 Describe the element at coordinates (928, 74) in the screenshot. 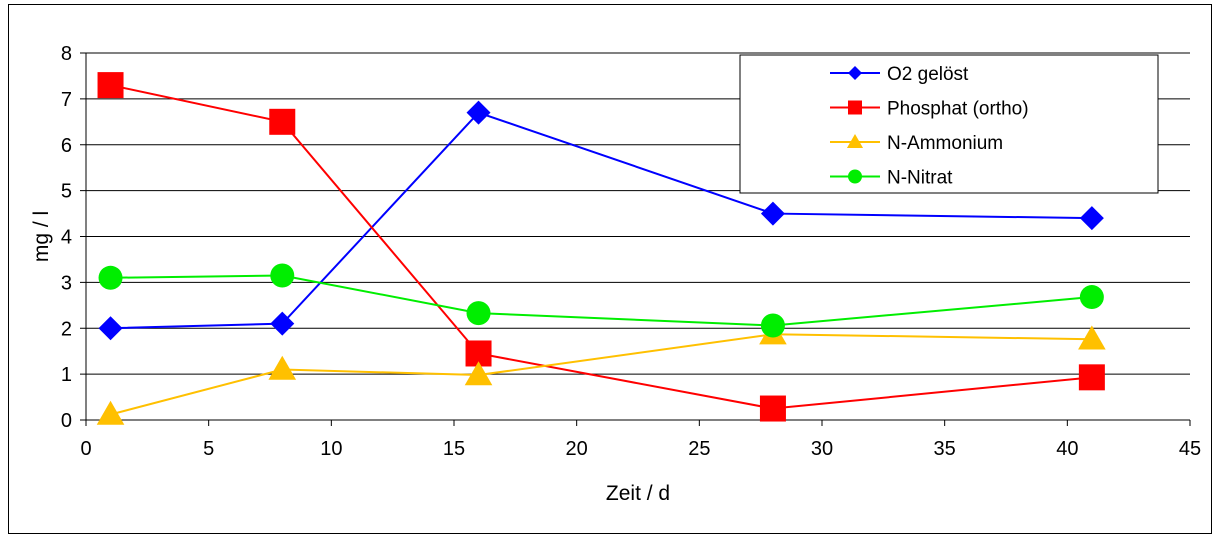

I see `legend-label: O2 gelöst` at that location.